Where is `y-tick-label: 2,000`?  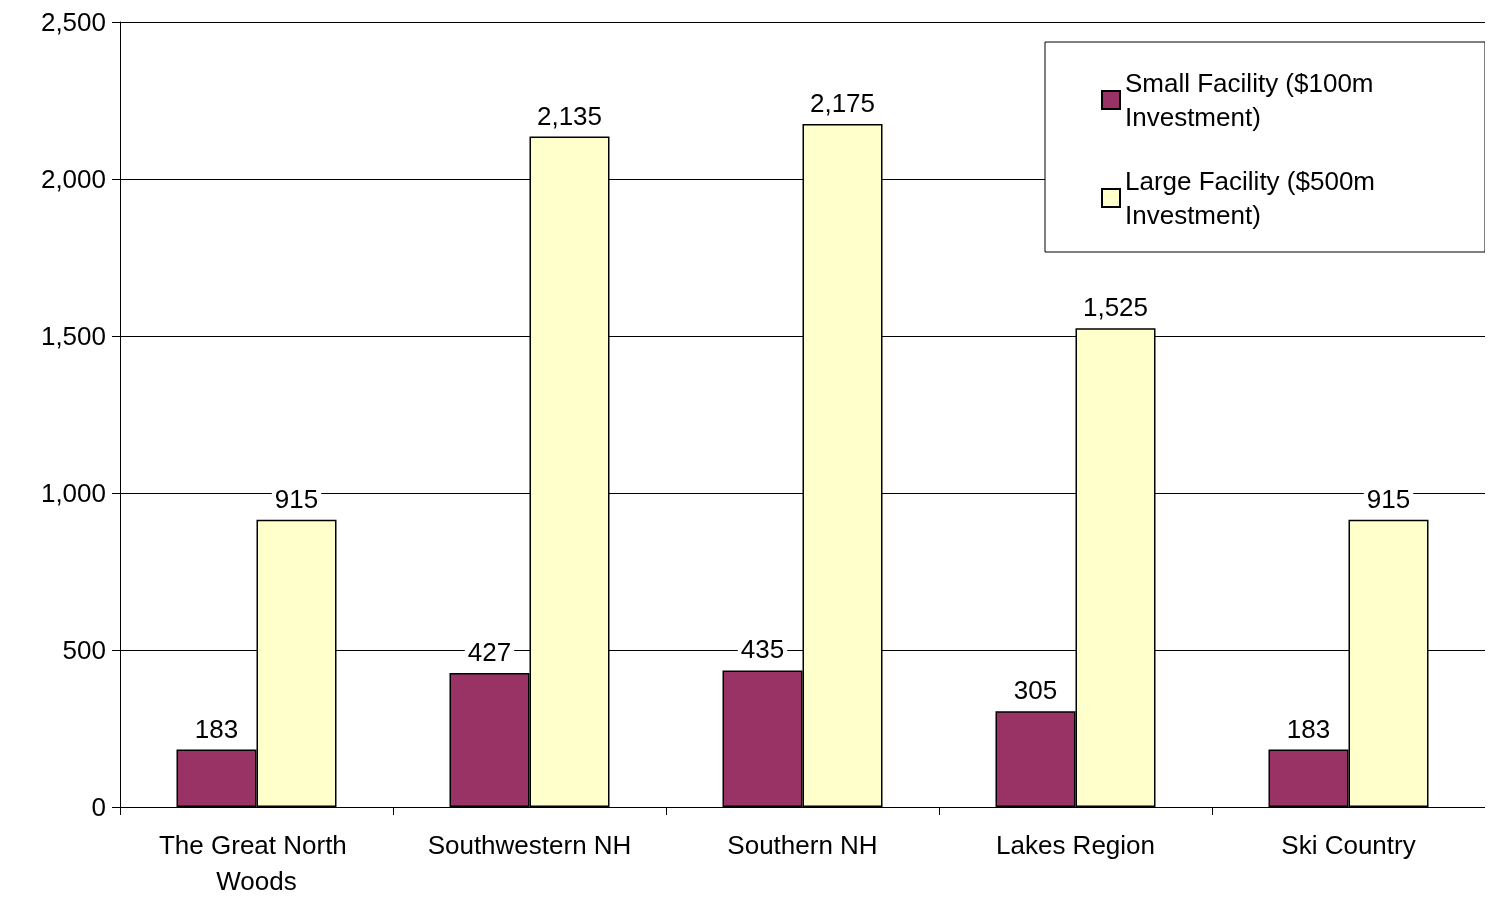
y-tick-label: 2,000 is located at coordinates (73, 179).